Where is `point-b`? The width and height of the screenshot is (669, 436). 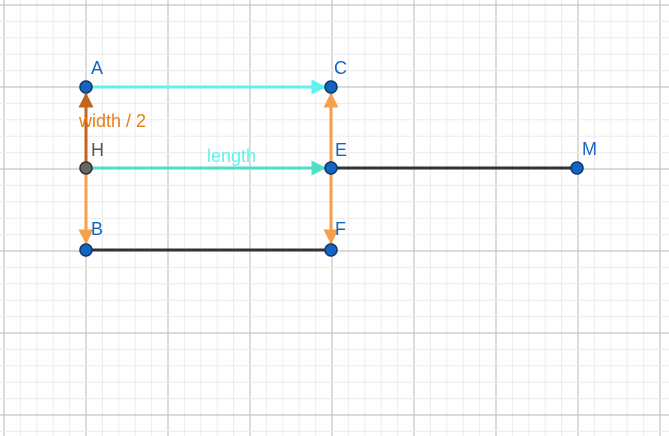 point-b is located at coordinates (86, 250).